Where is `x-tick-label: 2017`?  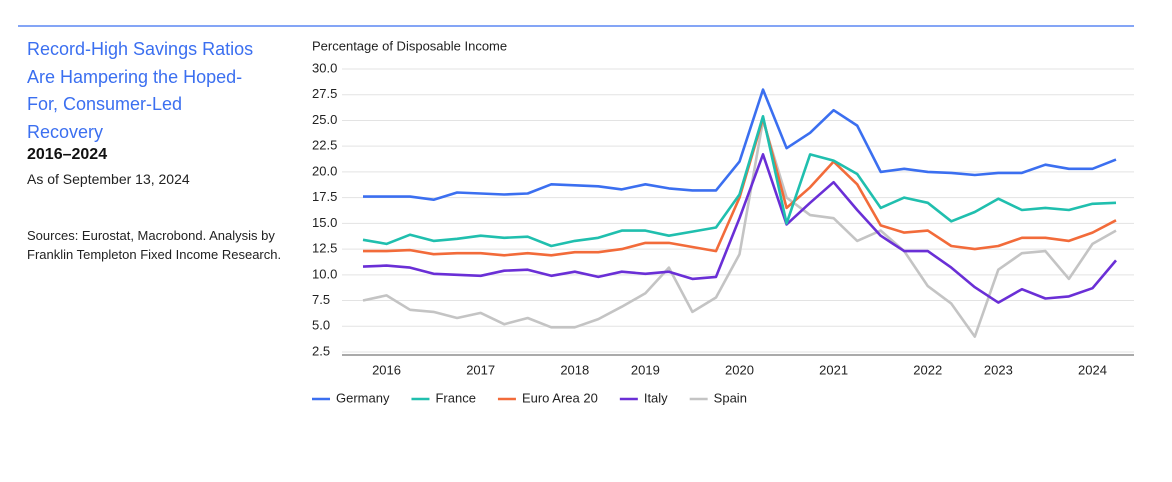
x-tick-label: 2017 is located at coordinates (480, 369).